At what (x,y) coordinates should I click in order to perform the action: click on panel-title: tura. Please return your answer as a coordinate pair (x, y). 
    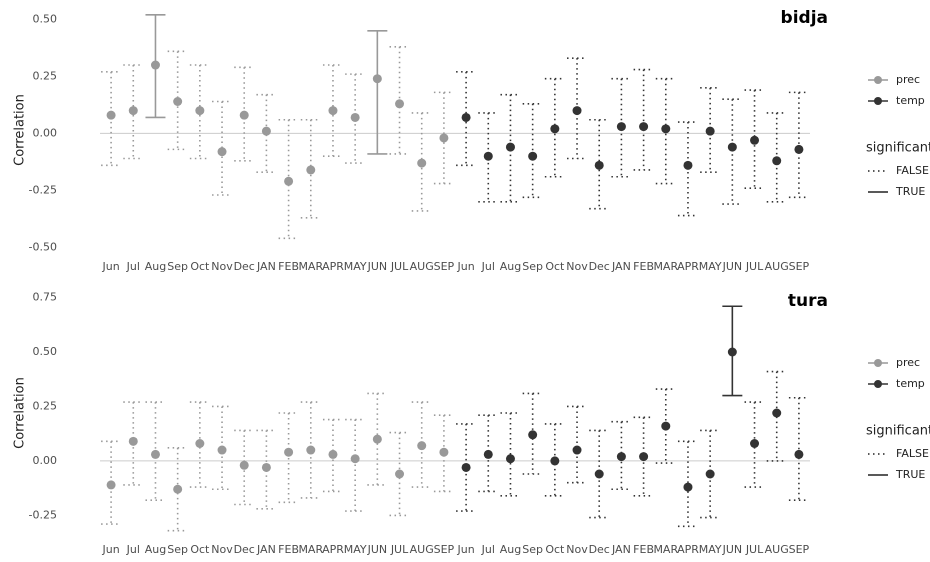
    Looking at the image, I should click on (808, 301).